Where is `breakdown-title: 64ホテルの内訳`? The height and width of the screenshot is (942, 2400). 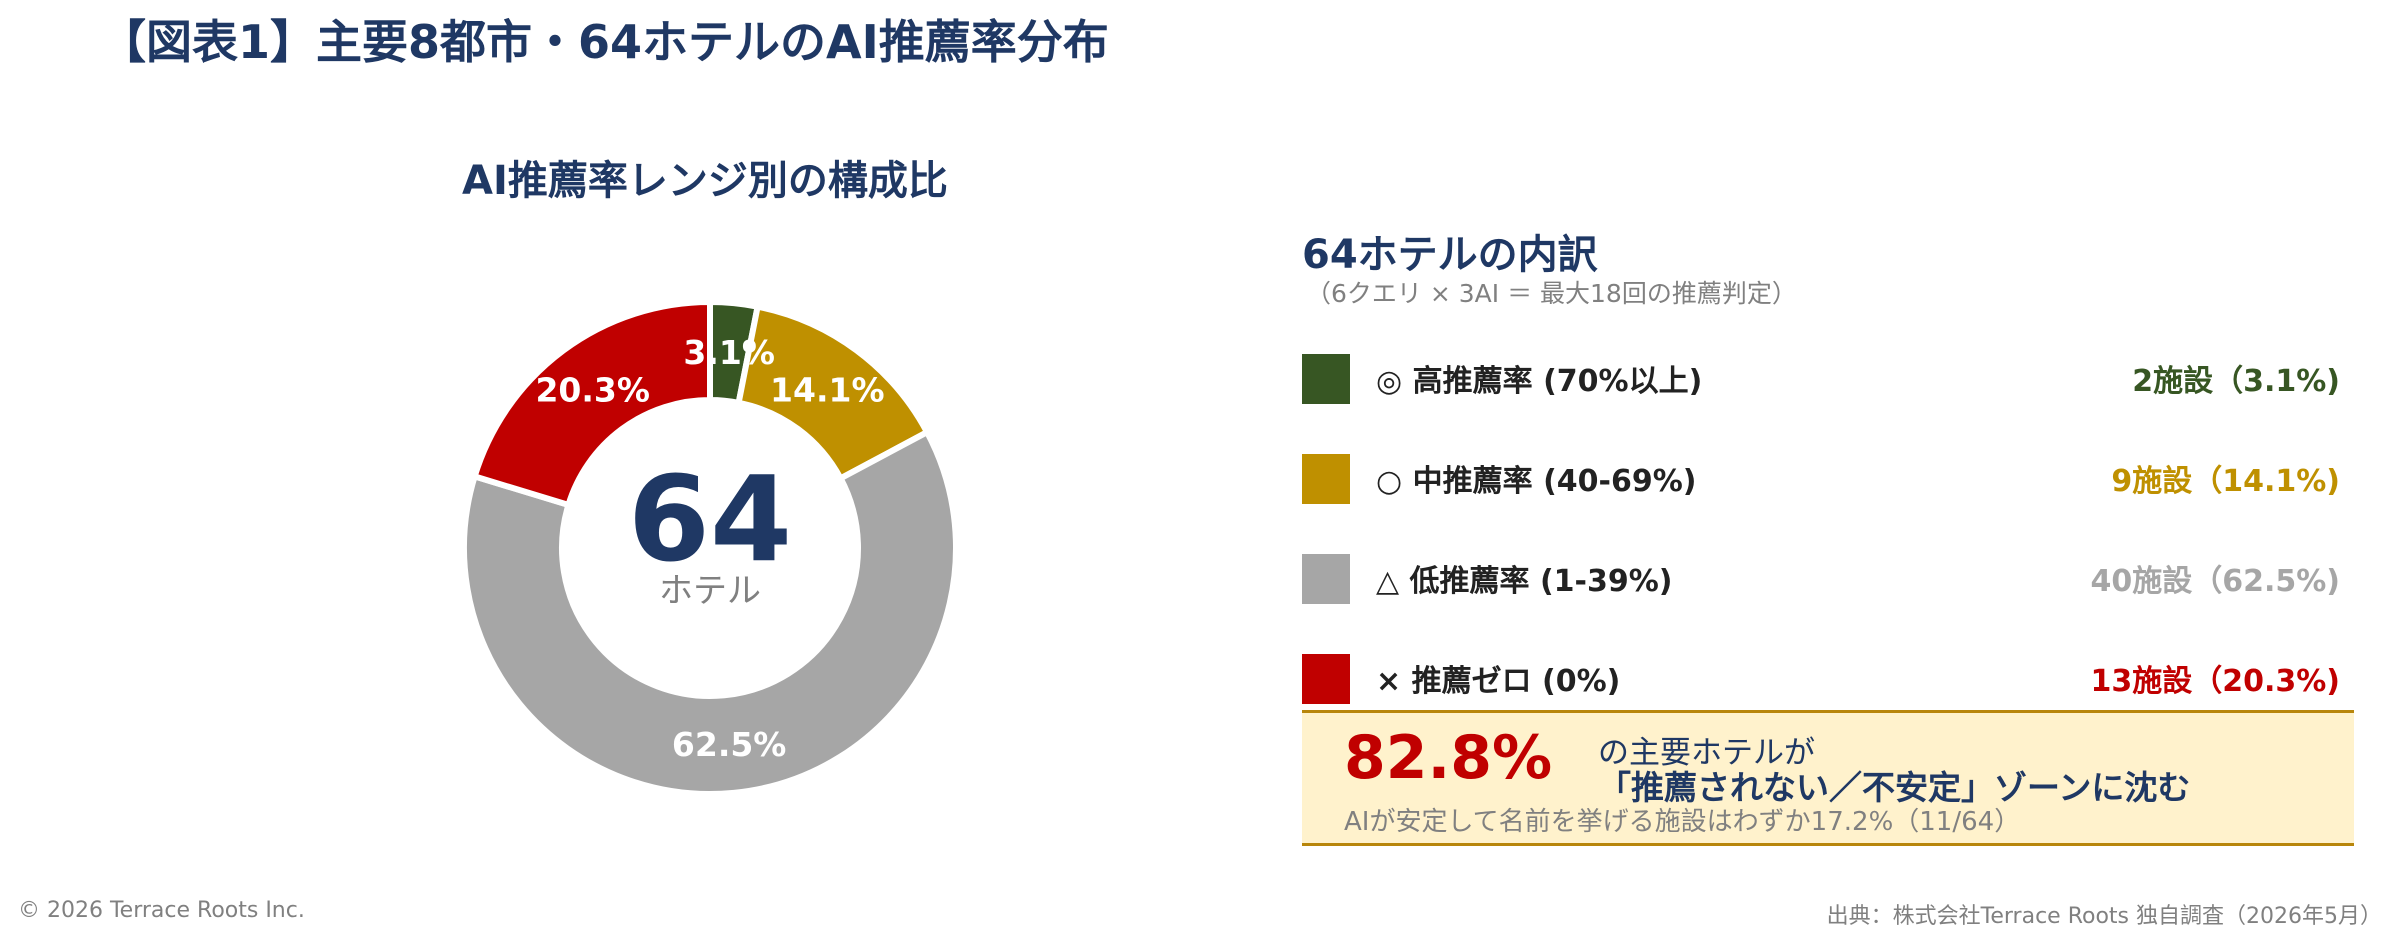 breakdown-title: 64ホテルの内訳 is located at coordinates (1450, 255).